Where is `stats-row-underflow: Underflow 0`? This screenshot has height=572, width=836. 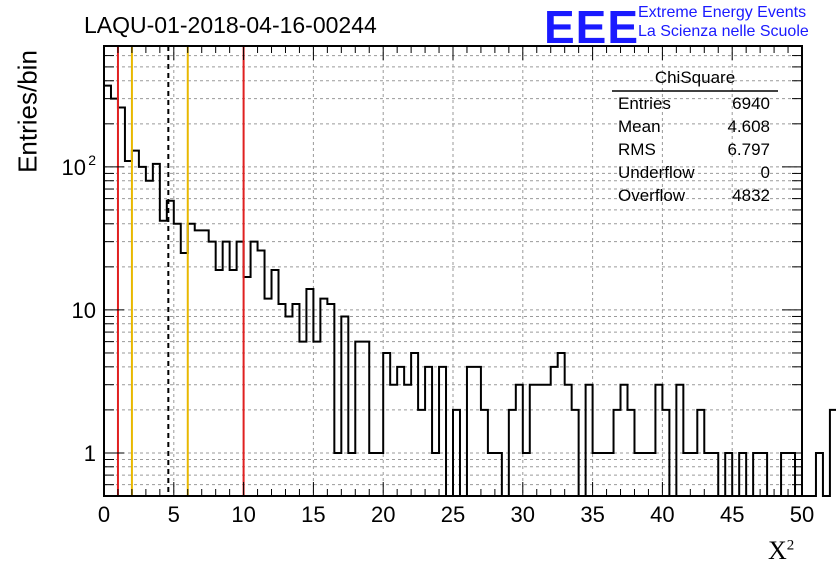
stats-row-underflow: Underflow 0 is located at coordinates (694, 172).